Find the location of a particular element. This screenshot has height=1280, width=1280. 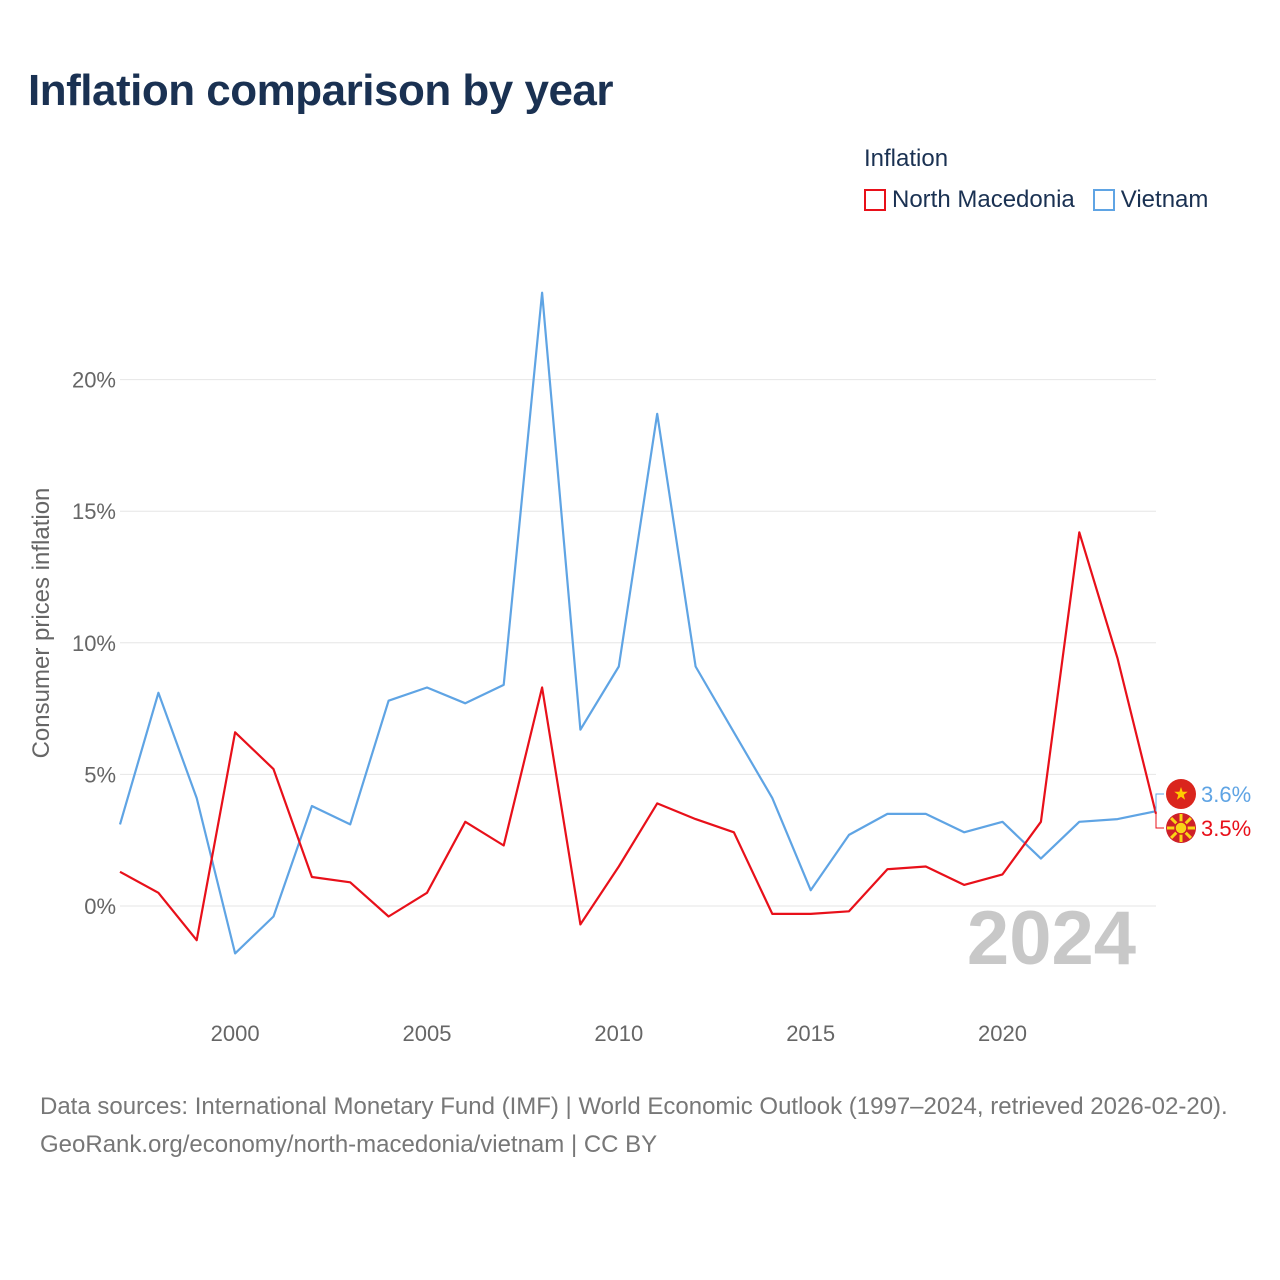

x-tick-label: 2005 is located at coordinates (426, 1033).